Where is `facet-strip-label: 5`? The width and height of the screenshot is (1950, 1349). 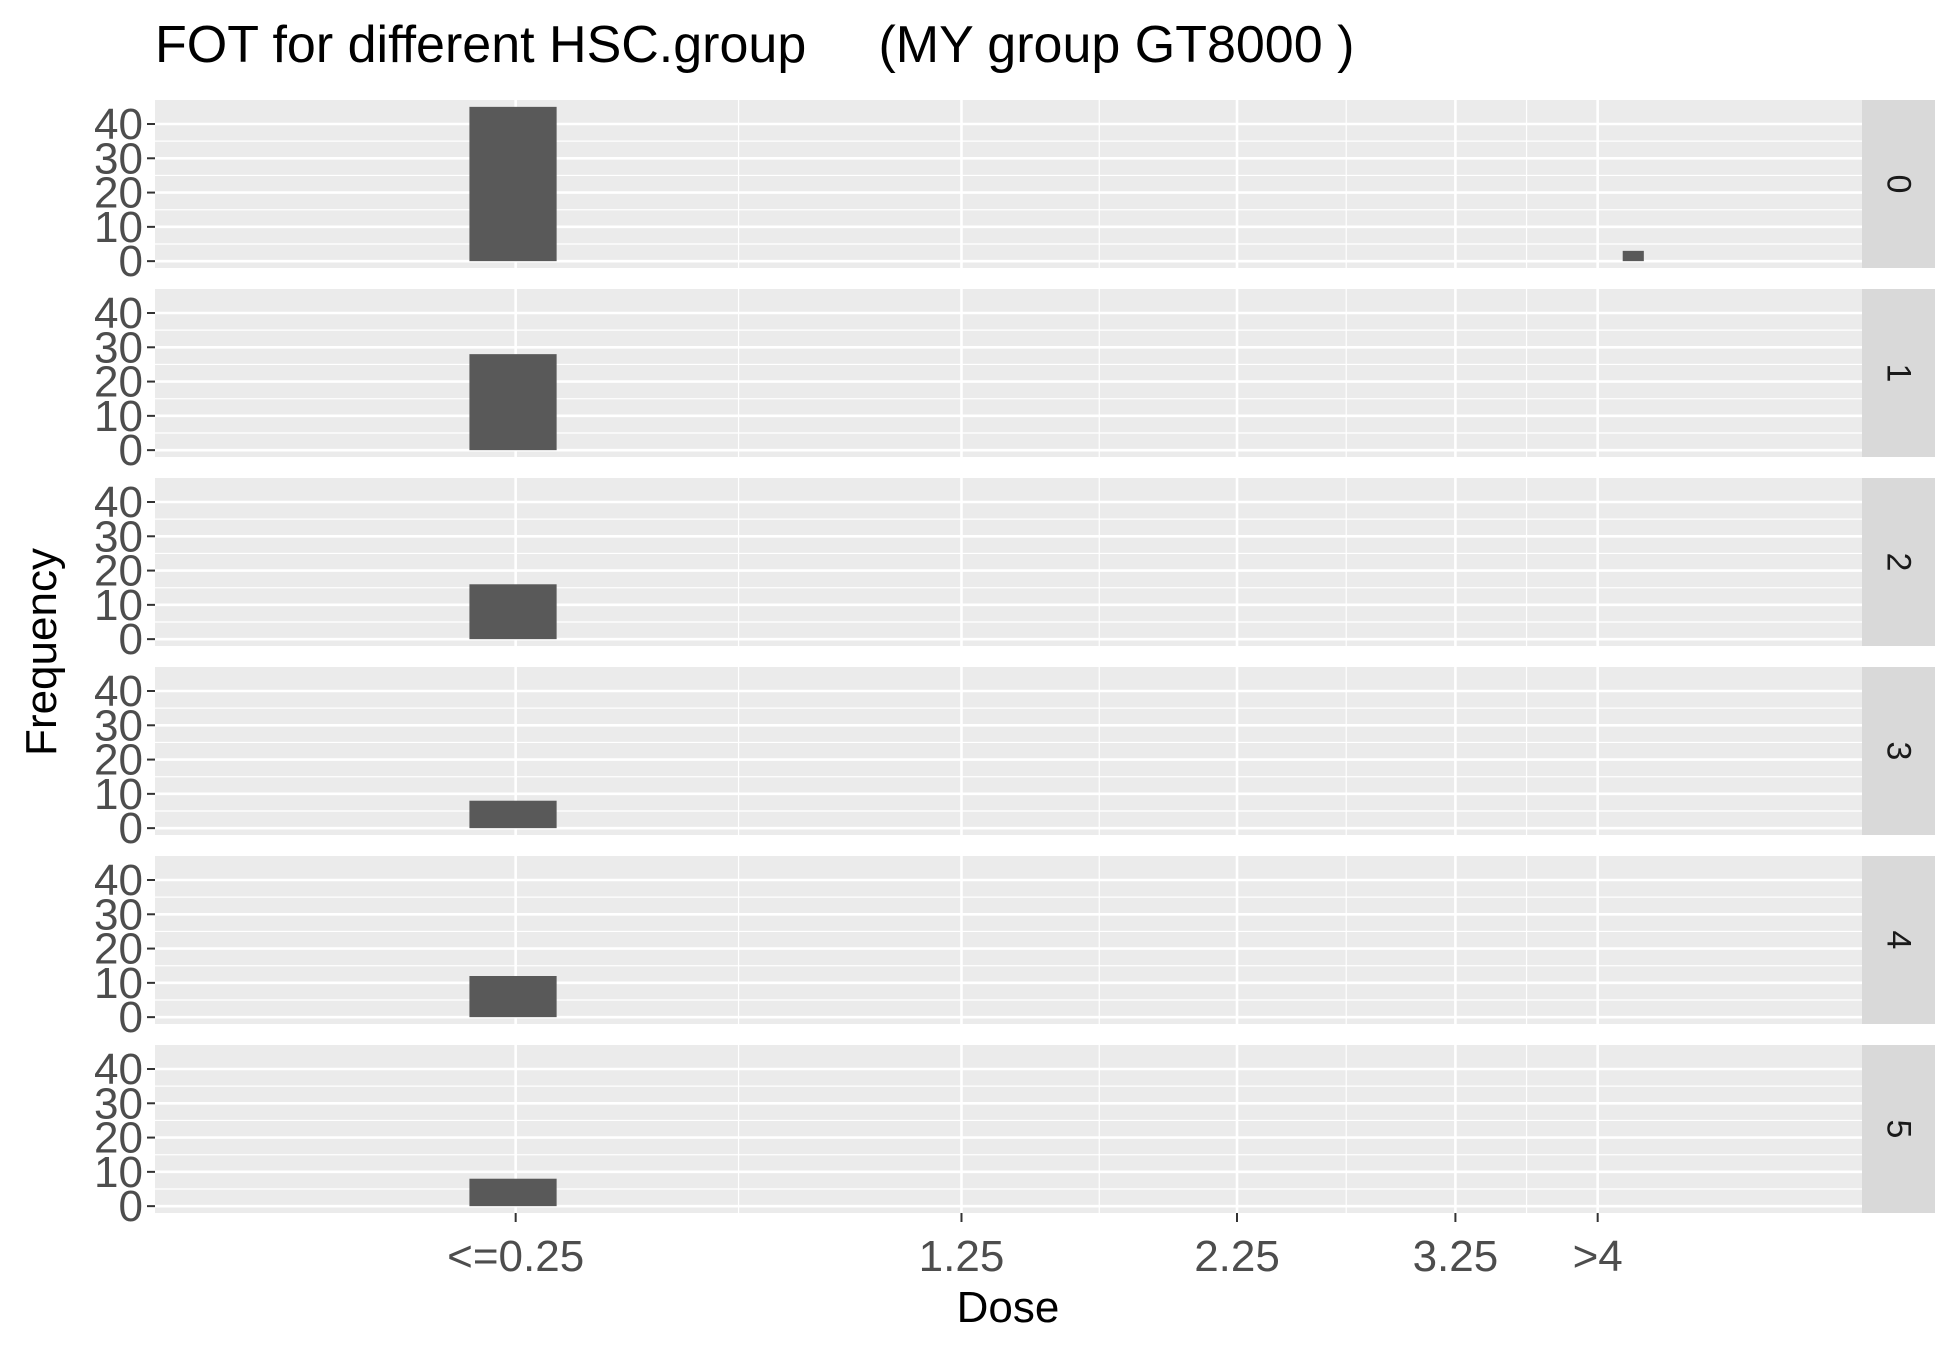 facet-strip-label: 5 is located at coordinates (1899, 1129).